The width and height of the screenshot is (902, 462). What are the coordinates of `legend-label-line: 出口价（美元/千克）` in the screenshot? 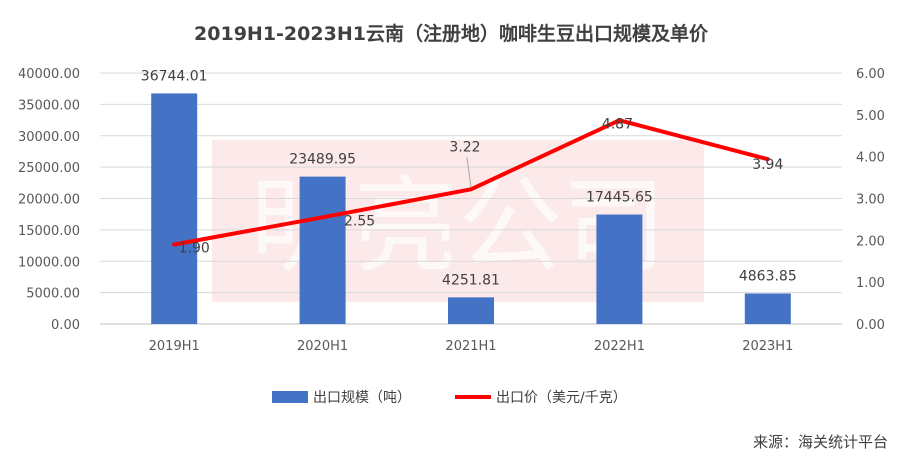 It's located at (561, 398).